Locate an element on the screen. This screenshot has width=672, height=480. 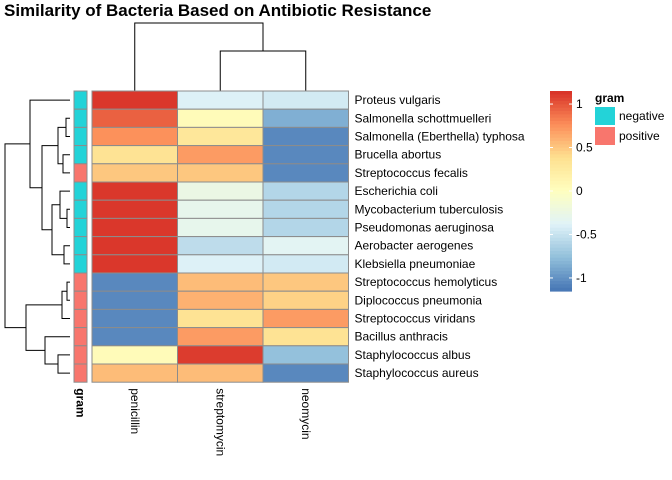
color-scale-legend: 1 0.5 0 -0.5 -1 is located at coordinates (573, 191).